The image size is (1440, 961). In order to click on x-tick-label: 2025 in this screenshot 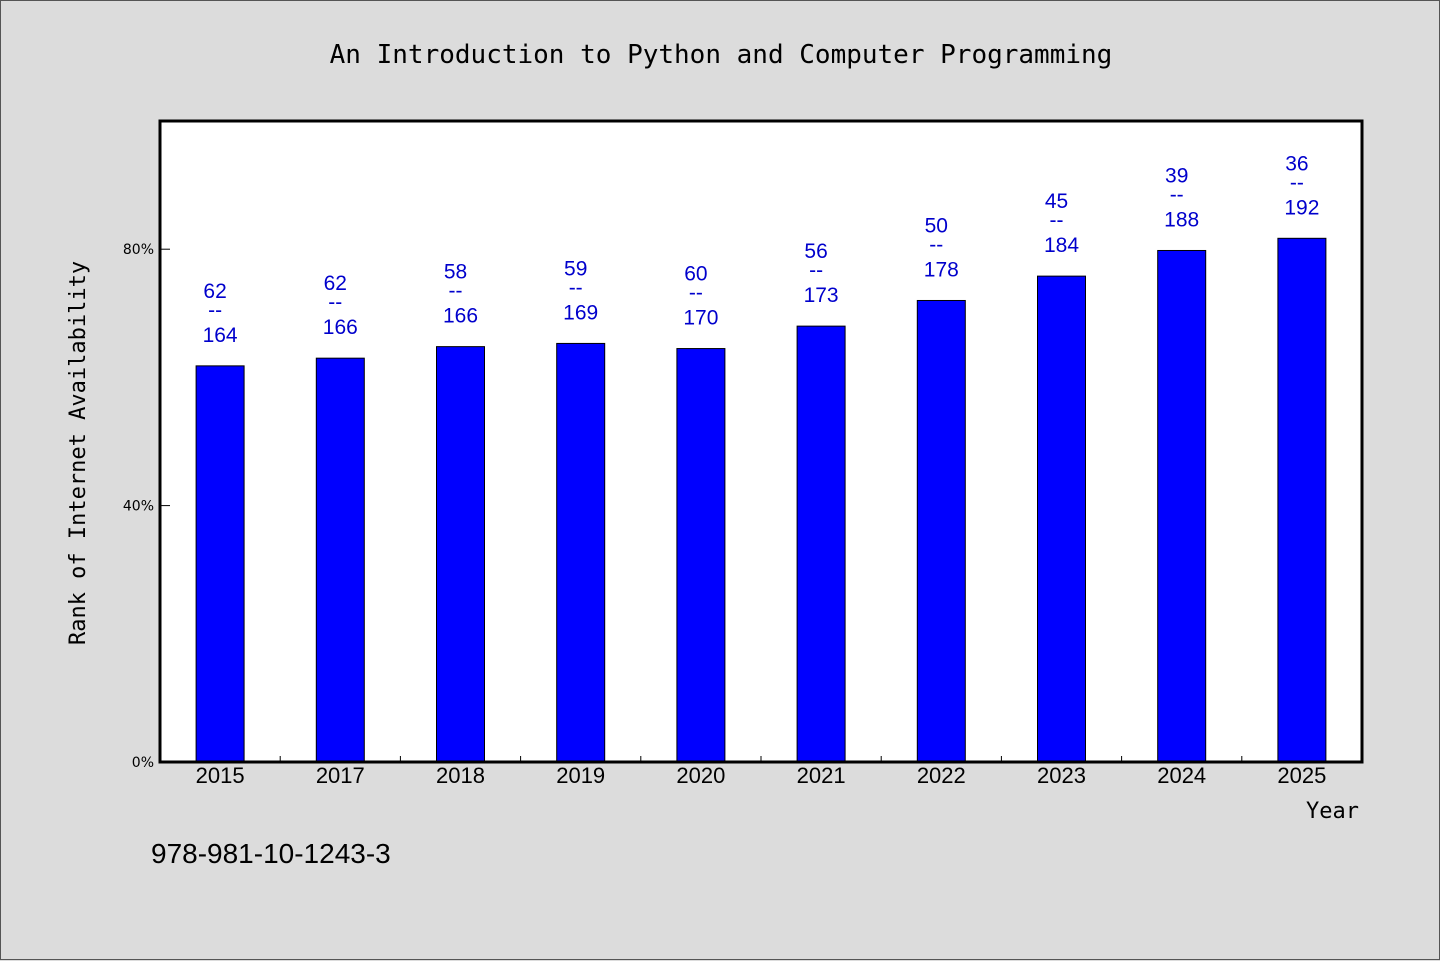, I will do `click(1301, 775)`.